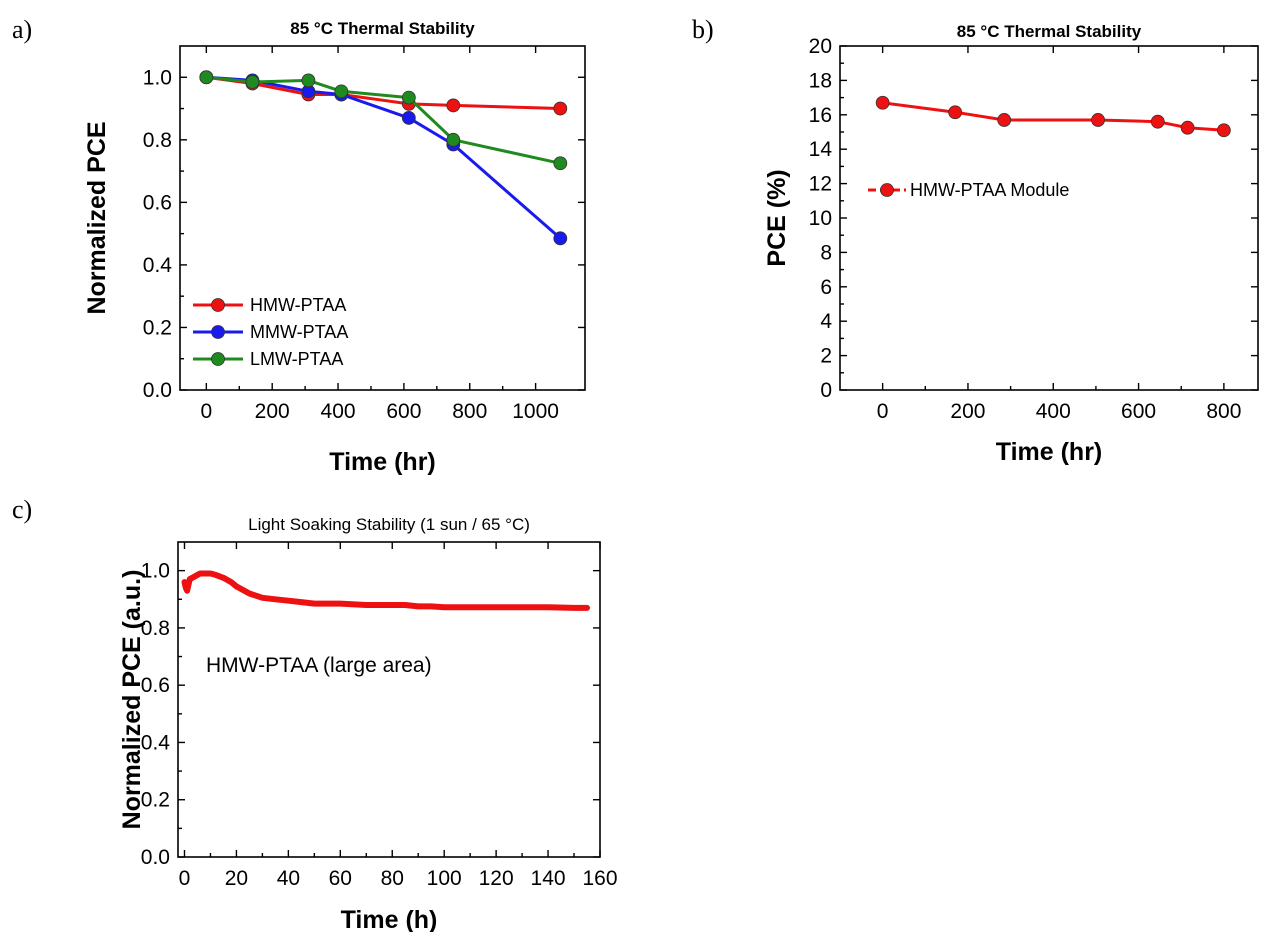 The height and width of the screenshot is (932, 1275). What do you see at coordinates (392, 878) in the screenshot?
I see `x-tick-label: 80` at bounding box center [392, 878].